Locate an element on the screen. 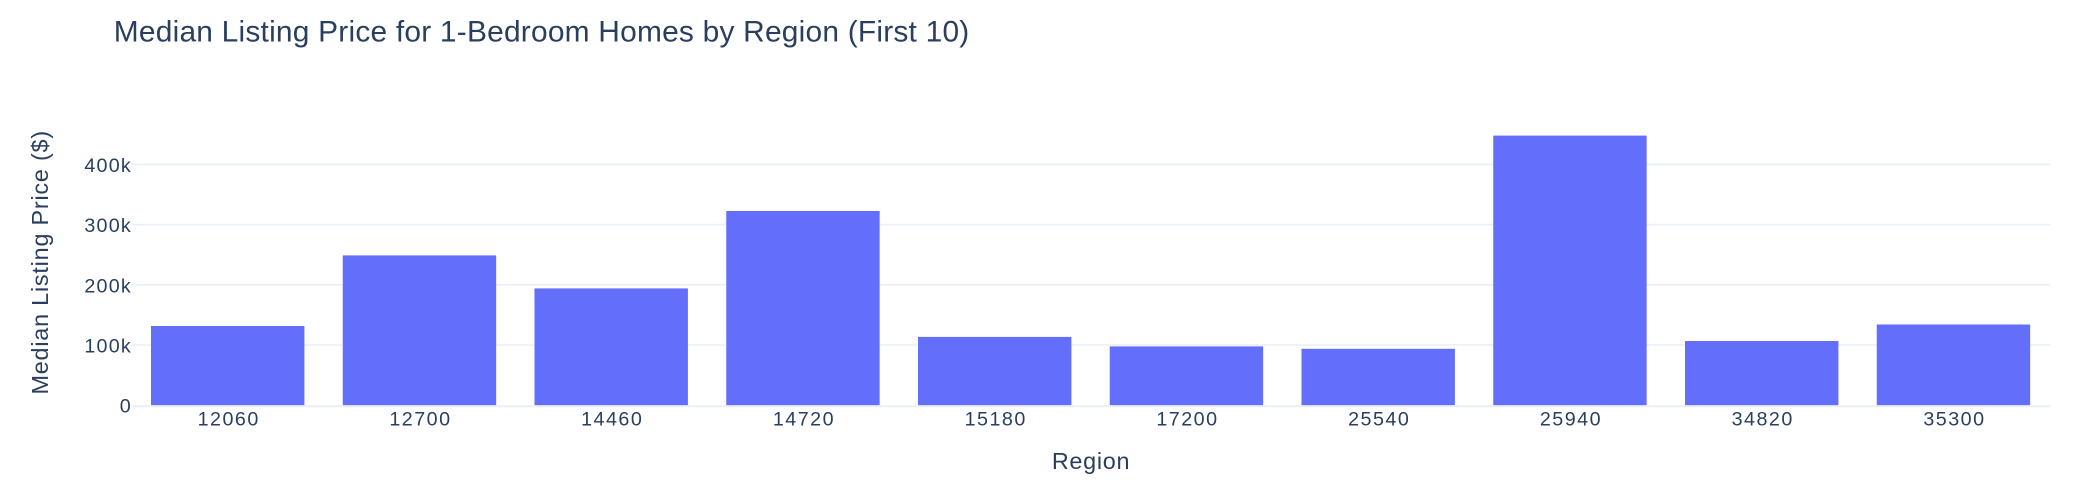 The image size is (2084, 504). svg-text: 14460 is located at coordinates (612, 420).